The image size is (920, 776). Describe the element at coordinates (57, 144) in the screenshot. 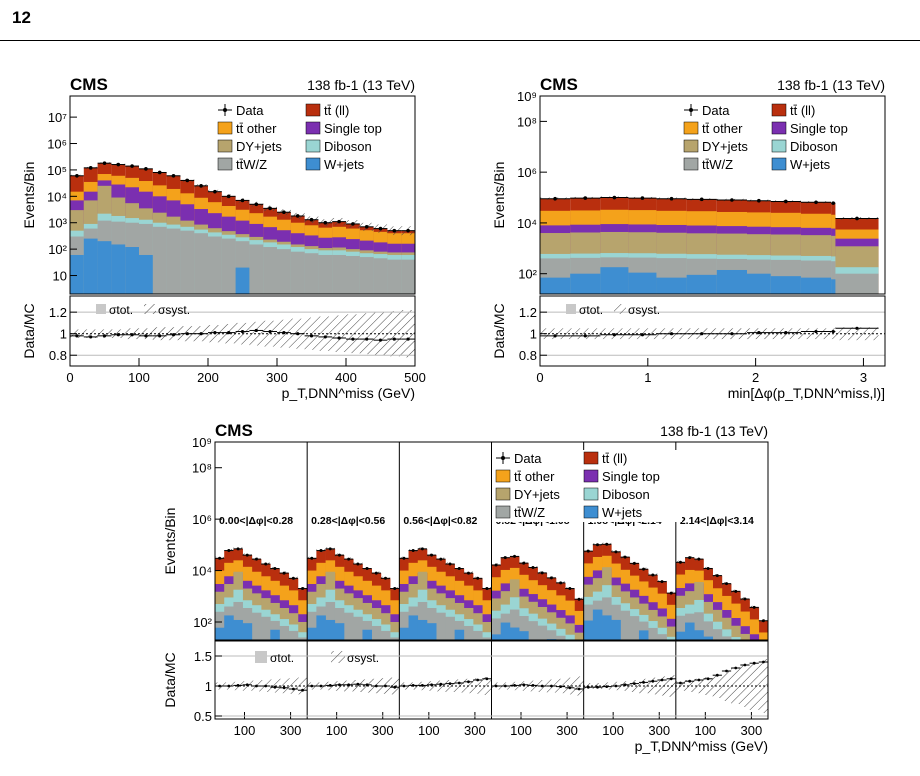

I see `y-tick-label: 10⁶` at that location.